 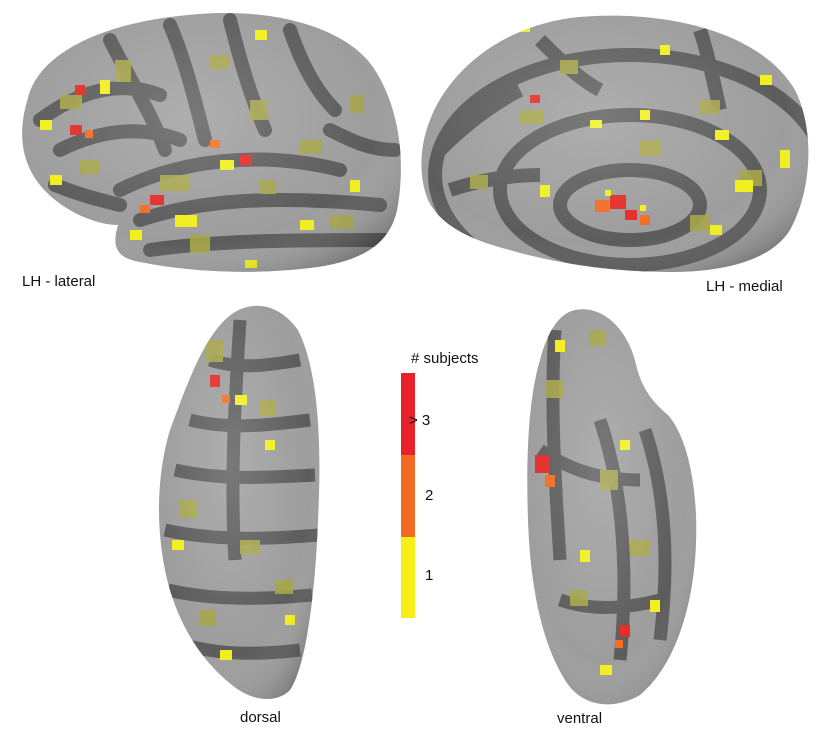 What do you see at coordinates (580, 718) in the screenshot?
I see `label-ventral: ventral` at bounding box center [580, 718].